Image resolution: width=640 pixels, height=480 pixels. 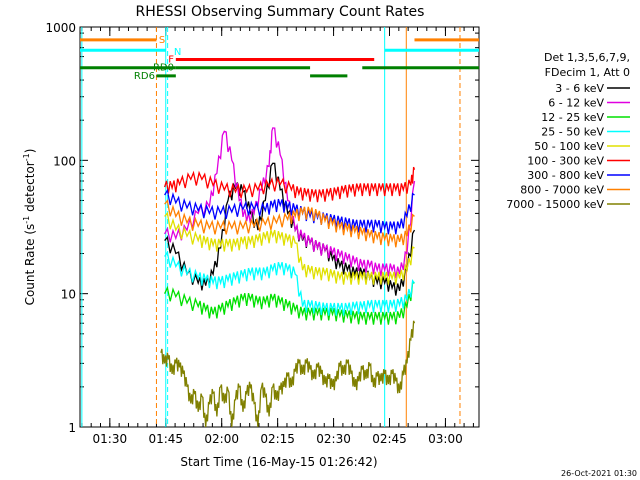 I want to click on y-axis-label: Count Rate (s-1 detector-1), so click(x=29, y=227).